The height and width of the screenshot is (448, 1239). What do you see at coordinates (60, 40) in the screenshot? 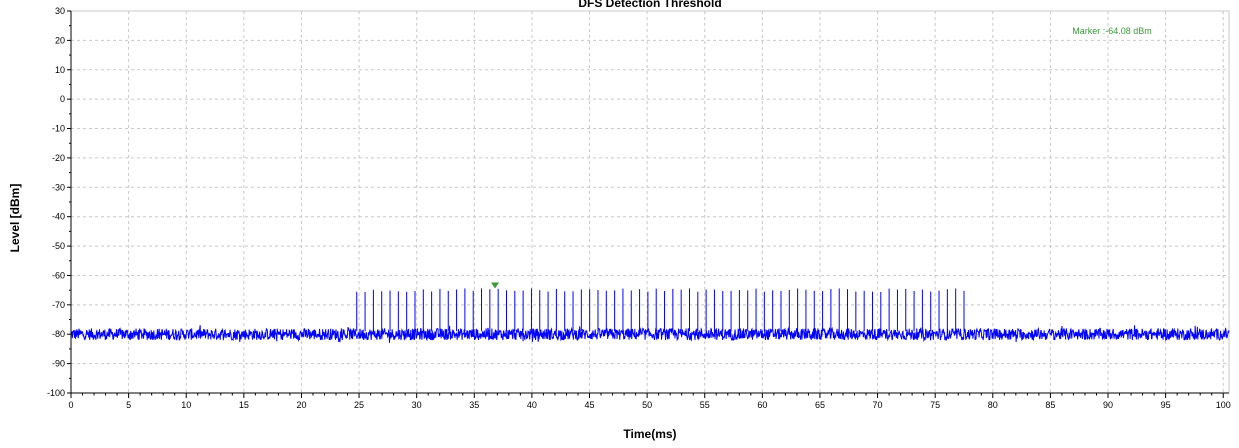
I see `y-tick-label: 20` at bounding box center [60, 40].